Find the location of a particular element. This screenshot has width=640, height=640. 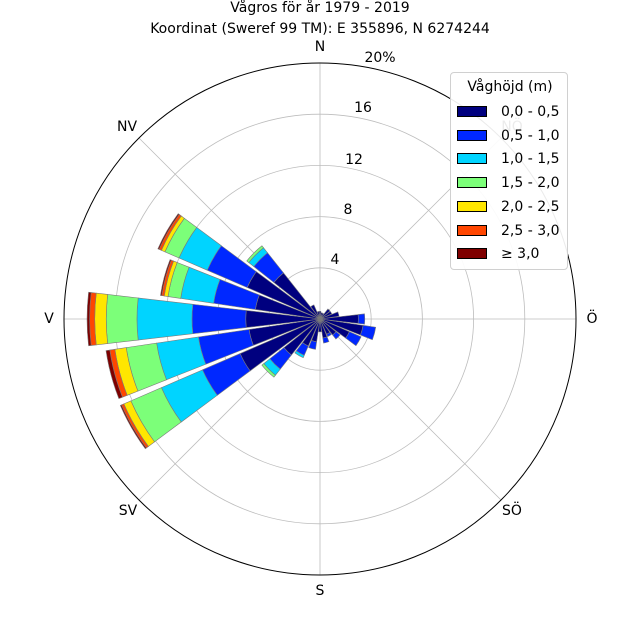

legend-label: 1,0 - 1,5 is located at coordinates (530, 159).